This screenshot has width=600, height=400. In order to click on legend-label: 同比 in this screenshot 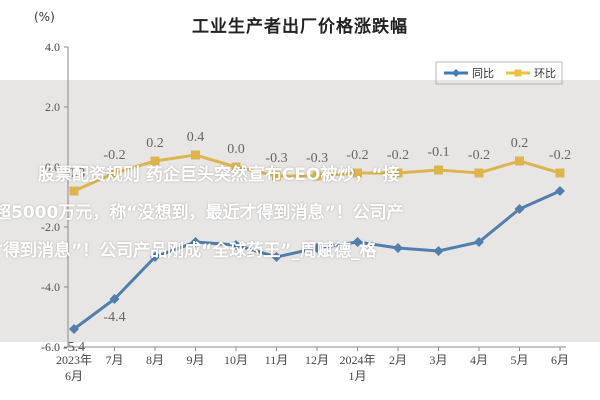, I will do `click(483, 73)`.